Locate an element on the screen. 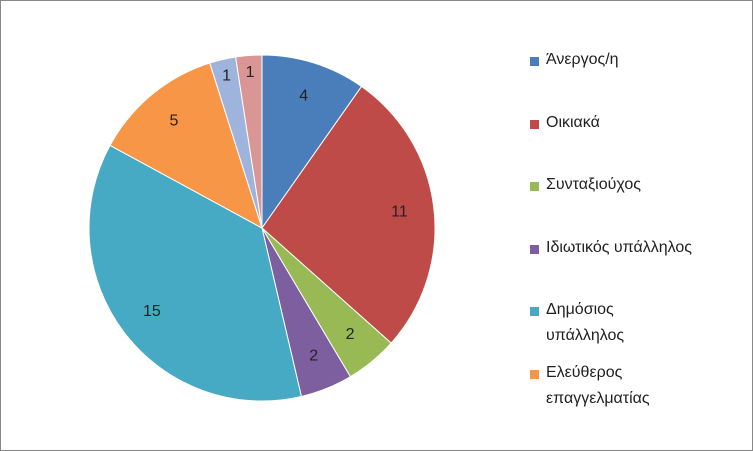 The width and height of the screenshot is (753, 451). legend-entry: Οικιακά is located at coordinates (613, 125).